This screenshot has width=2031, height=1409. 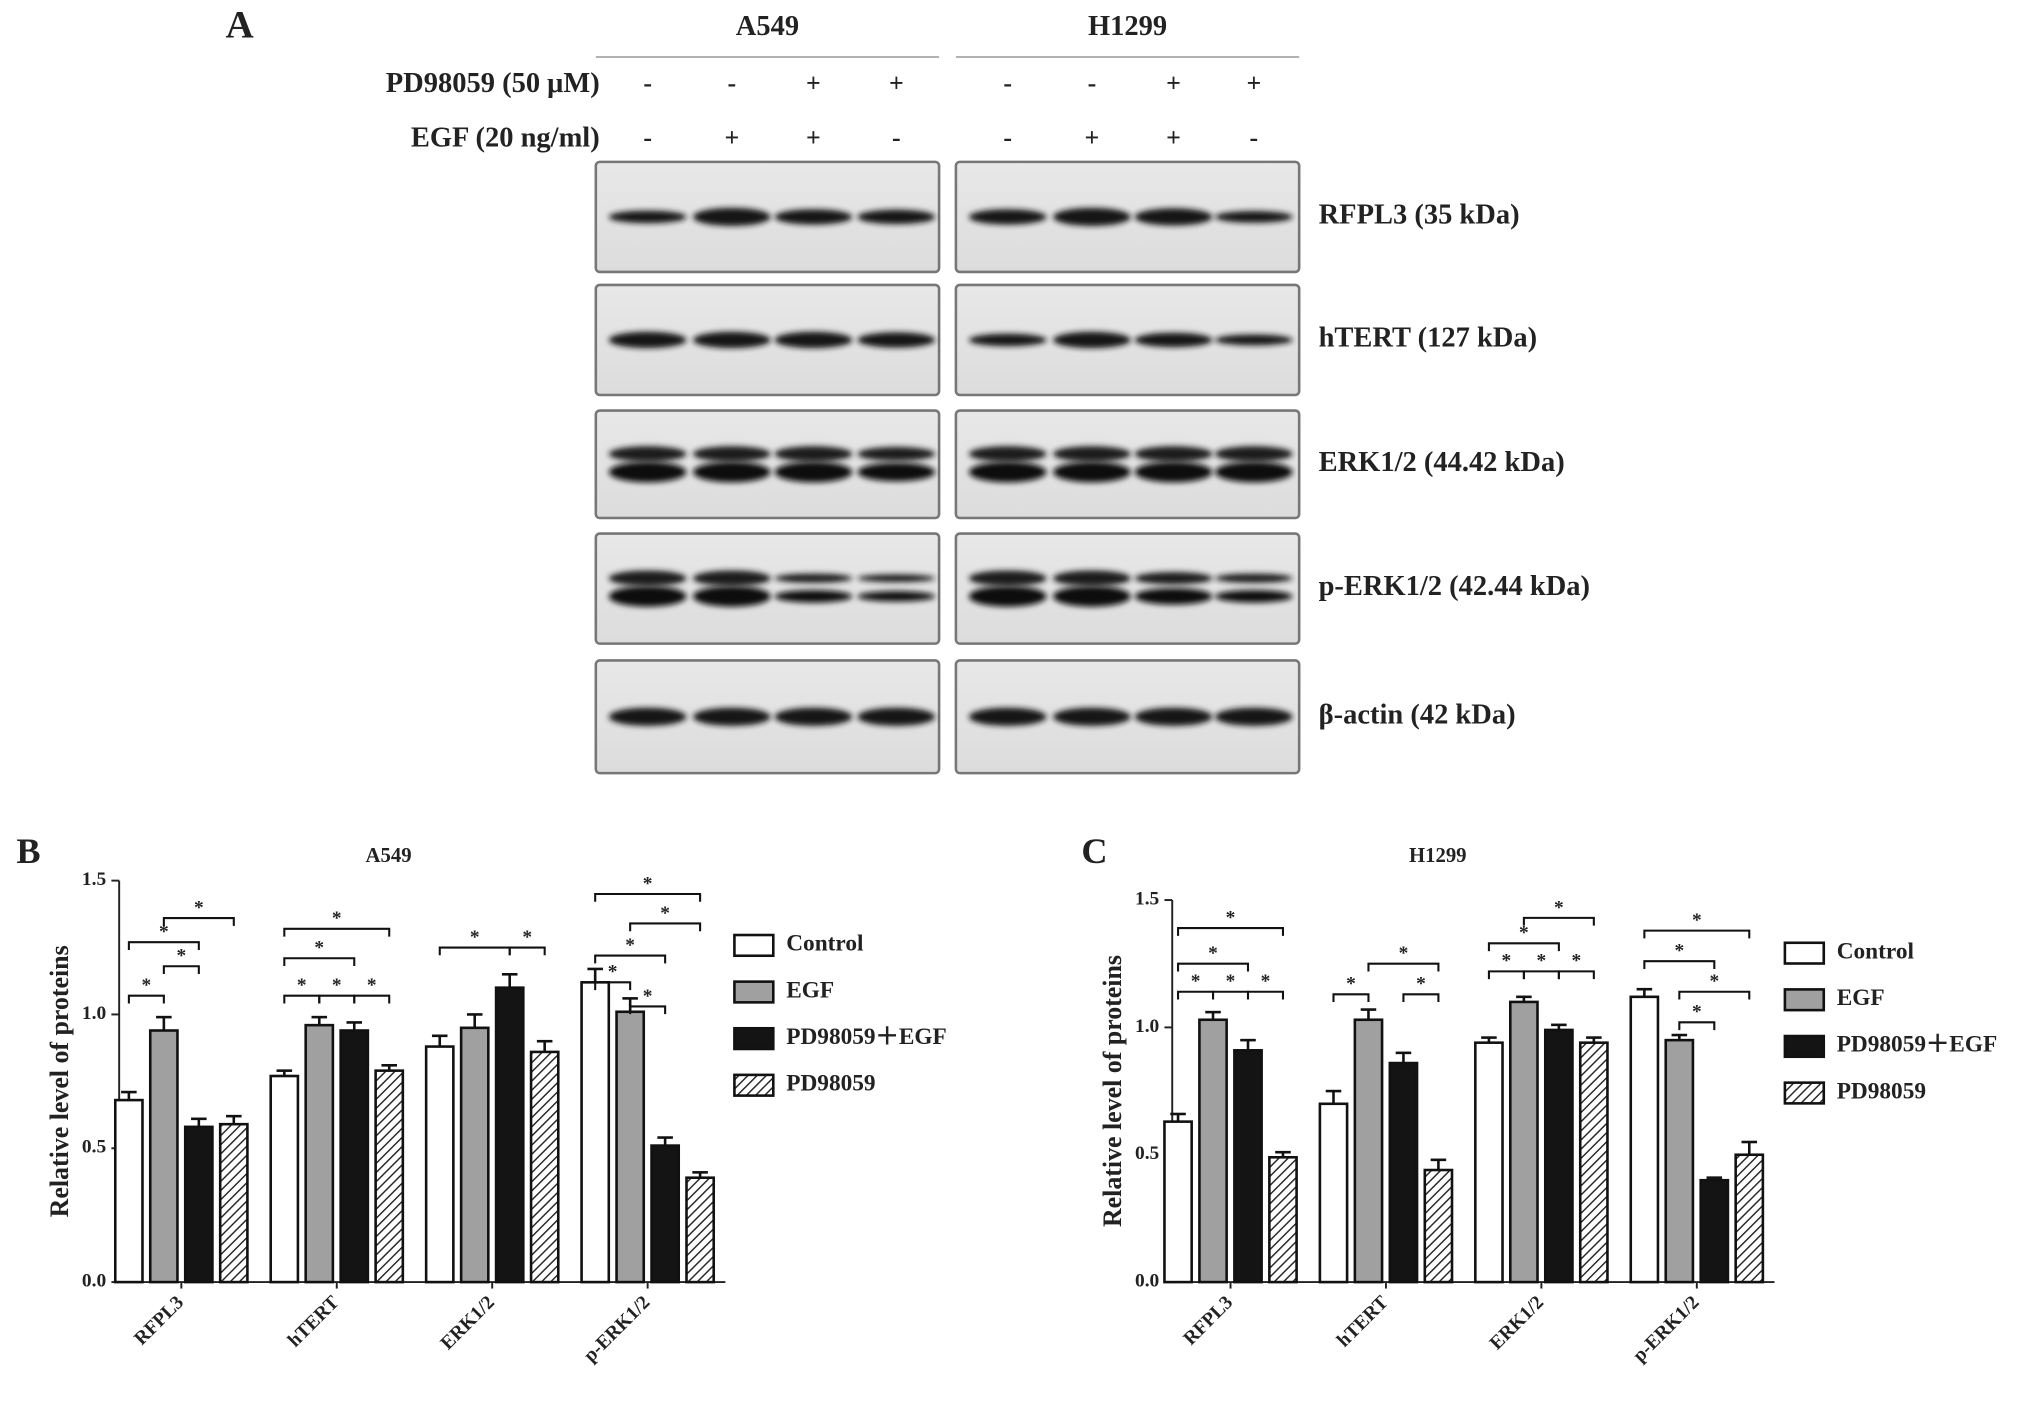 What do you see at coordinates (866, 1037) in the screenshot?
I see `legend-label: PD98059＋EGF` at bounding box center [866, 1037].